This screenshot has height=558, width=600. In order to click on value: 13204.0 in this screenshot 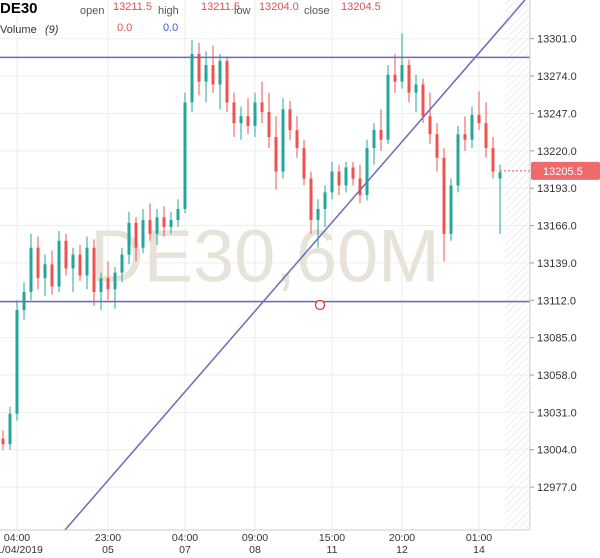, I will do `click(279, 7)`.